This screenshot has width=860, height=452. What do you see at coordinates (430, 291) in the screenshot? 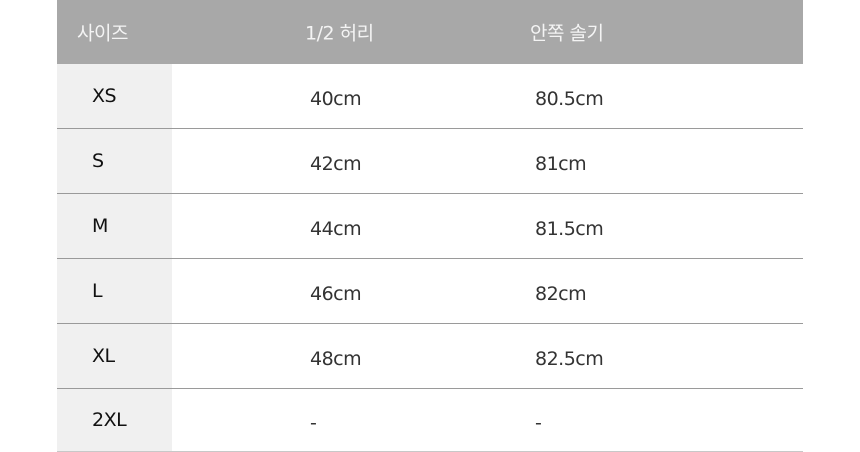
I see `table-row: L 46cm 82cm` at bounding box center [430, 291].